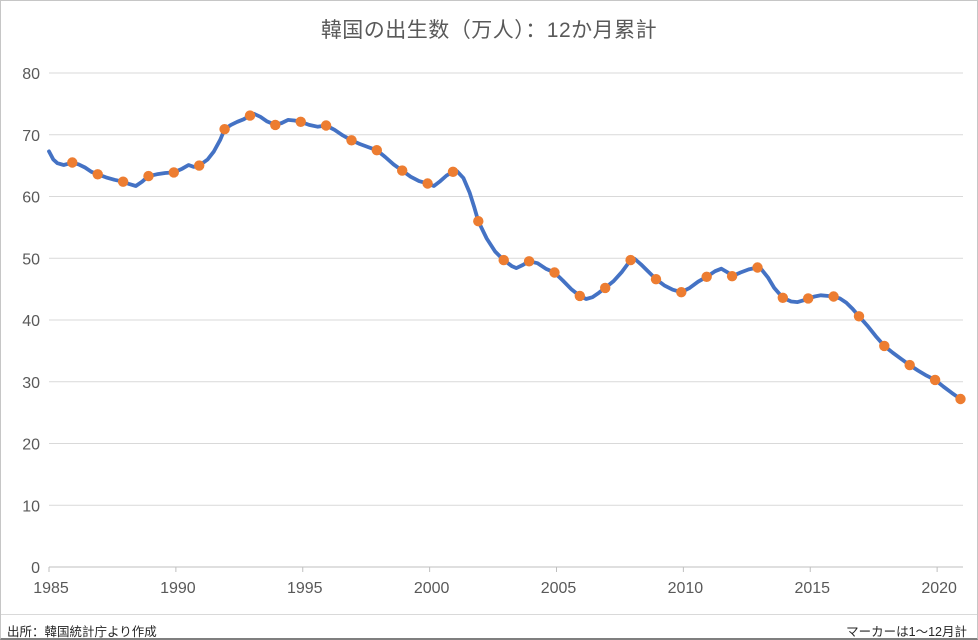  Describe the element at coordinates (351, 140) in the screenshot. I see `annual-total-marker-1996` at that location.